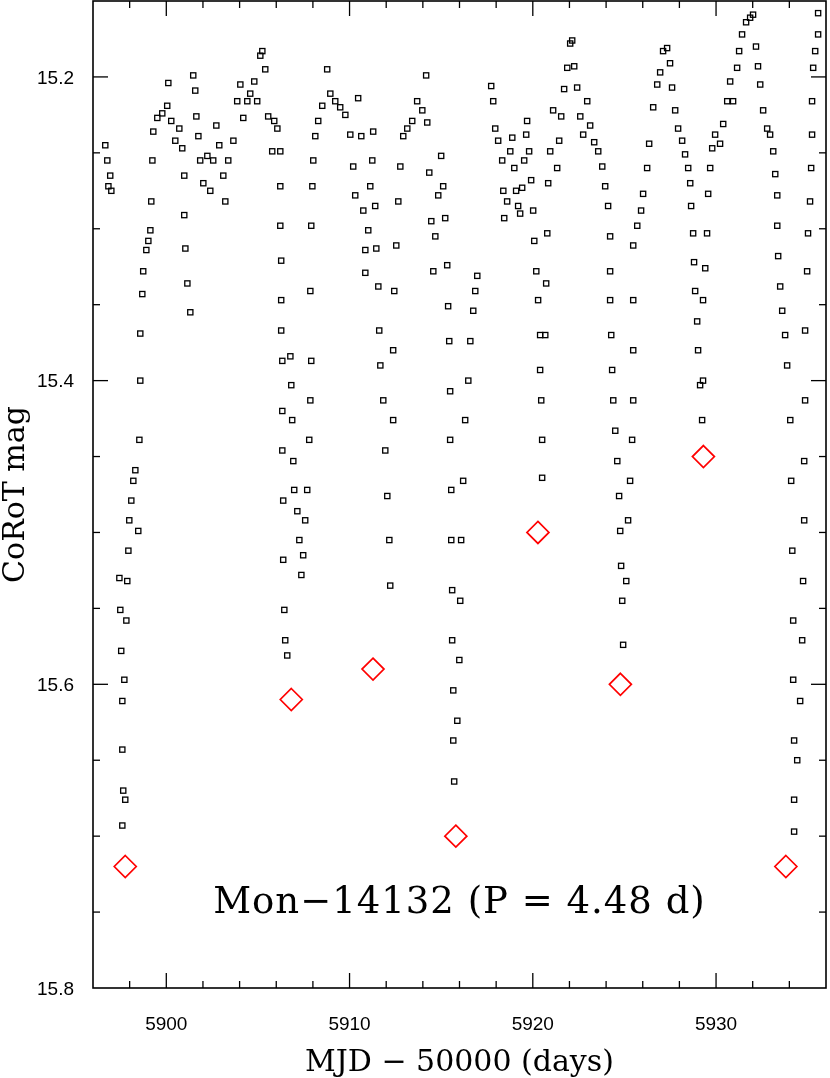 This screenshot has width=830, height=1078. What do you see at coordinates (459, 1060) in the screenshot?
I see `x-axis-title: MJD − 50000 (days)` at bounding box center [459, 1060].